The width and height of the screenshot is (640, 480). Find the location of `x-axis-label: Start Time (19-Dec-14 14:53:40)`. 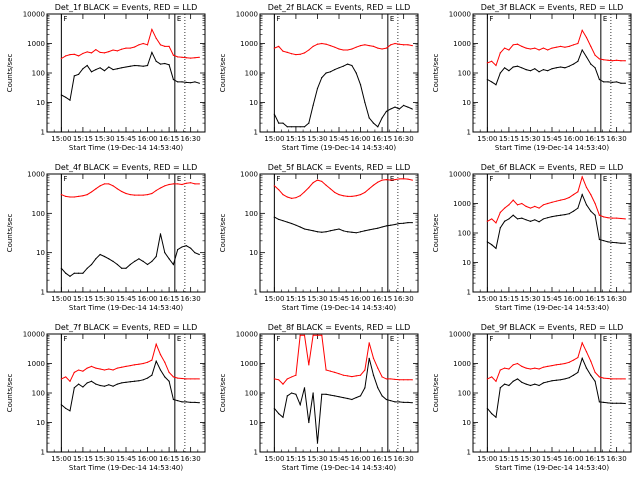

x-axis-label: Start Time (19-Dec-14 14:53:40) is located at coordinates (339, 308).